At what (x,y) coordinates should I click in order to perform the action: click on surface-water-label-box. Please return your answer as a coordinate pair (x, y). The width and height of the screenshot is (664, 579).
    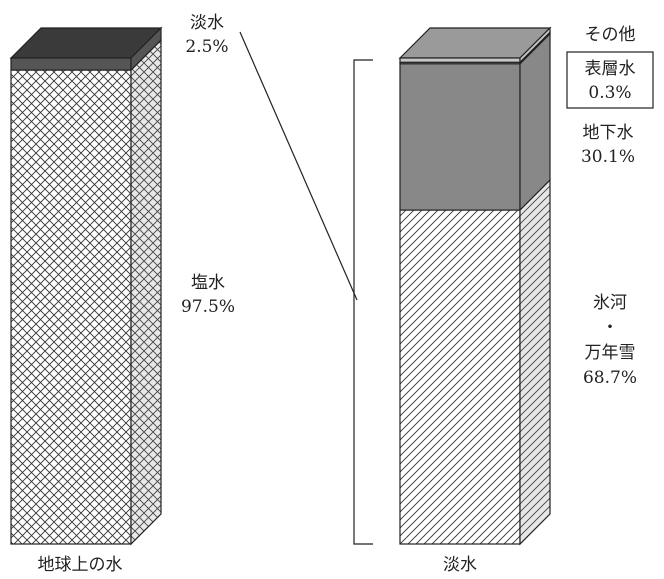
    Looking at the image, I should click on (610, 80).